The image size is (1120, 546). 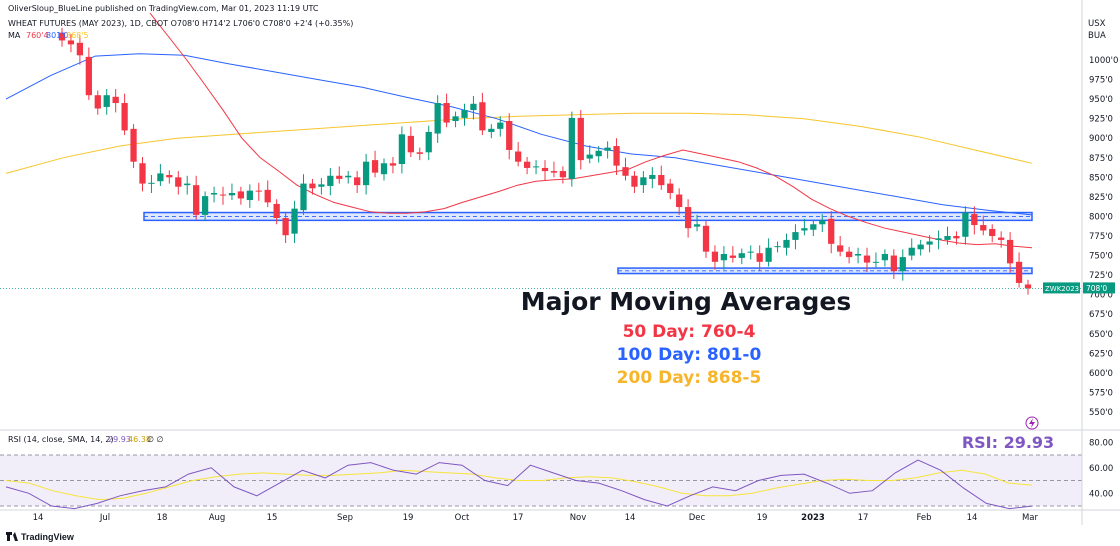 What do you see at coordinates (813, 518) in the screenshot?
I see `time-tick-label: 2023` at bounding box center [813, 518].